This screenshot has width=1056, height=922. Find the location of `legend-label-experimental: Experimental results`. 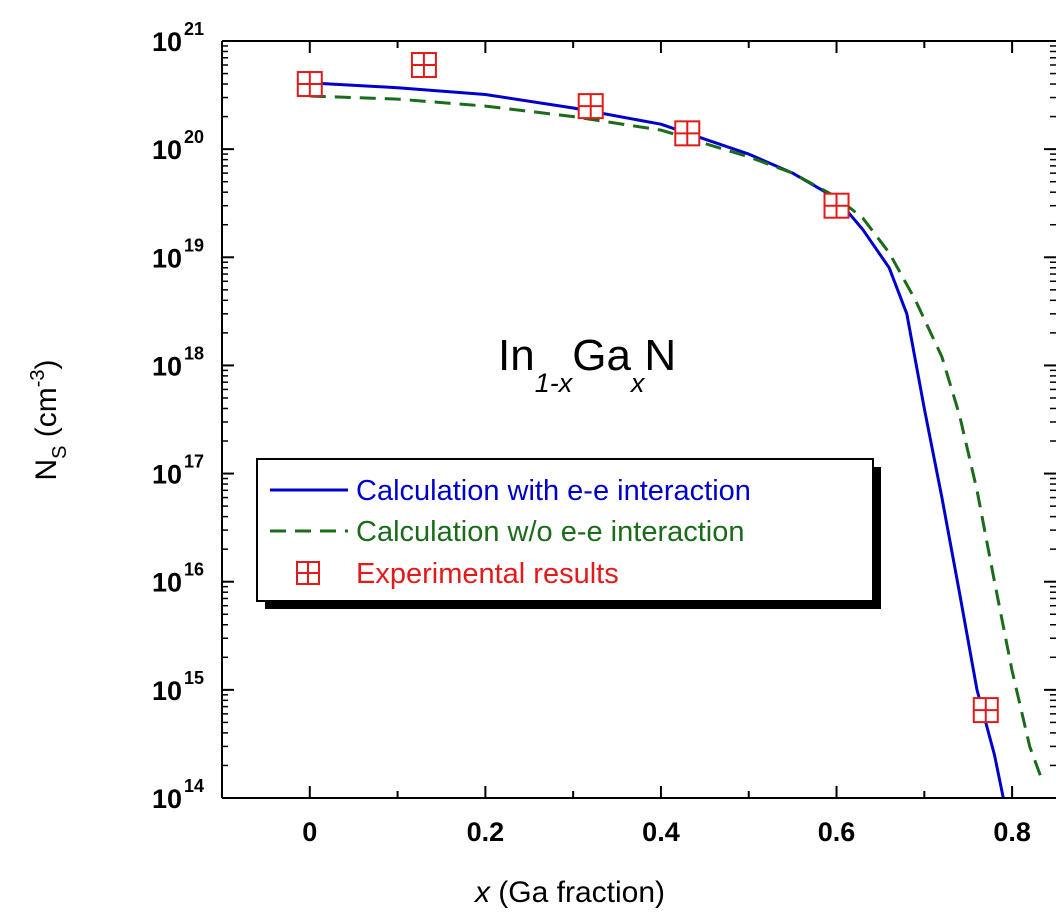

legend-label-experimental: Experimental results is located at coordinates (487, 574).